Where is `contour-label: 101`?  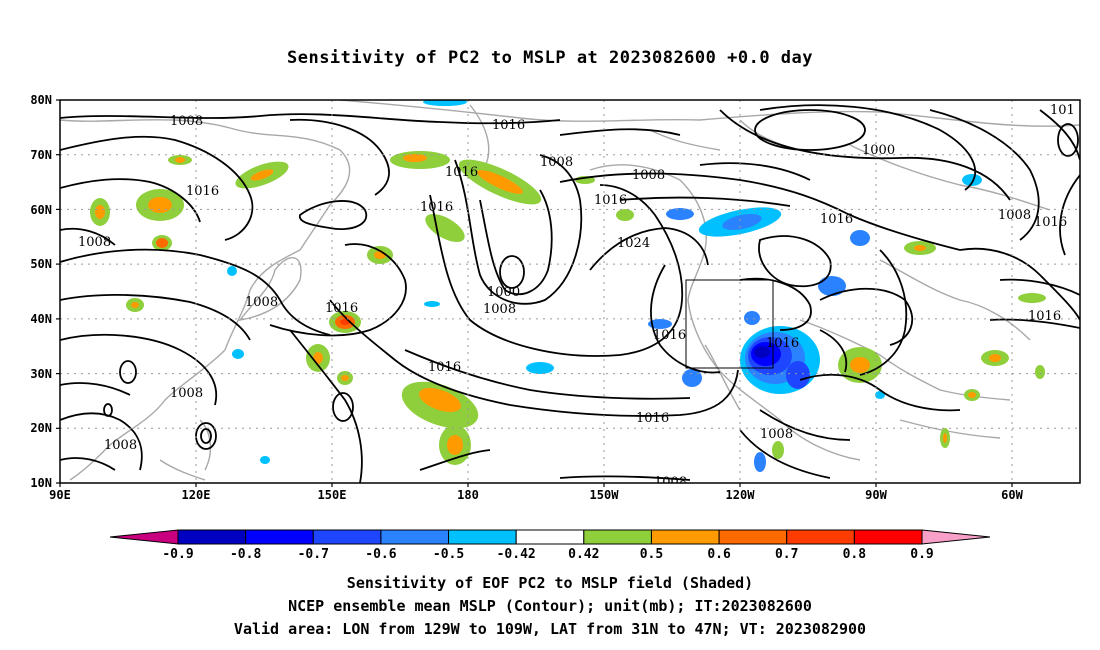
contour-label: 101 is located at coordinates (1062, 110).